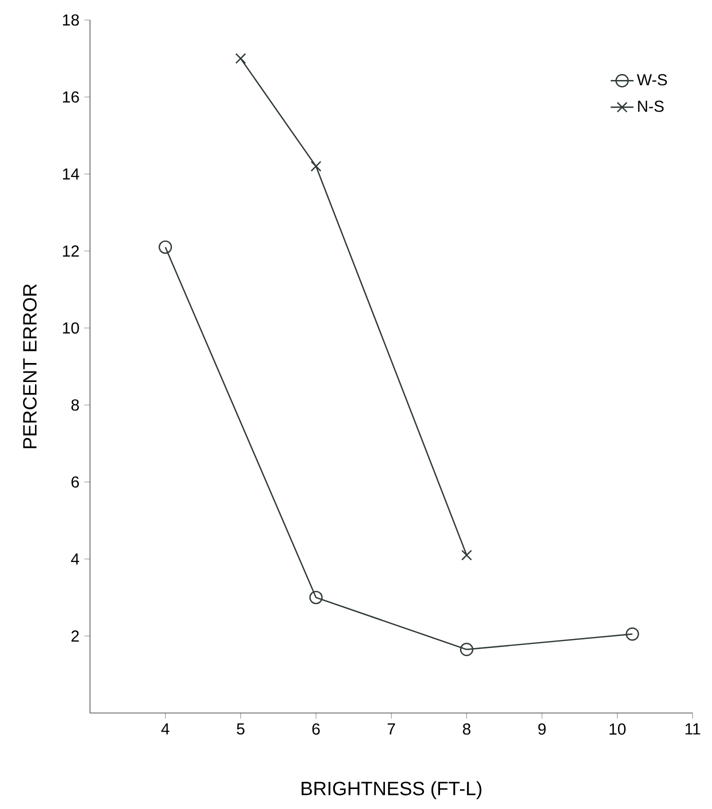  Describe the element at coordinates (240, 729) in the screenshot. I see `x-tick-label: 5` at that location.